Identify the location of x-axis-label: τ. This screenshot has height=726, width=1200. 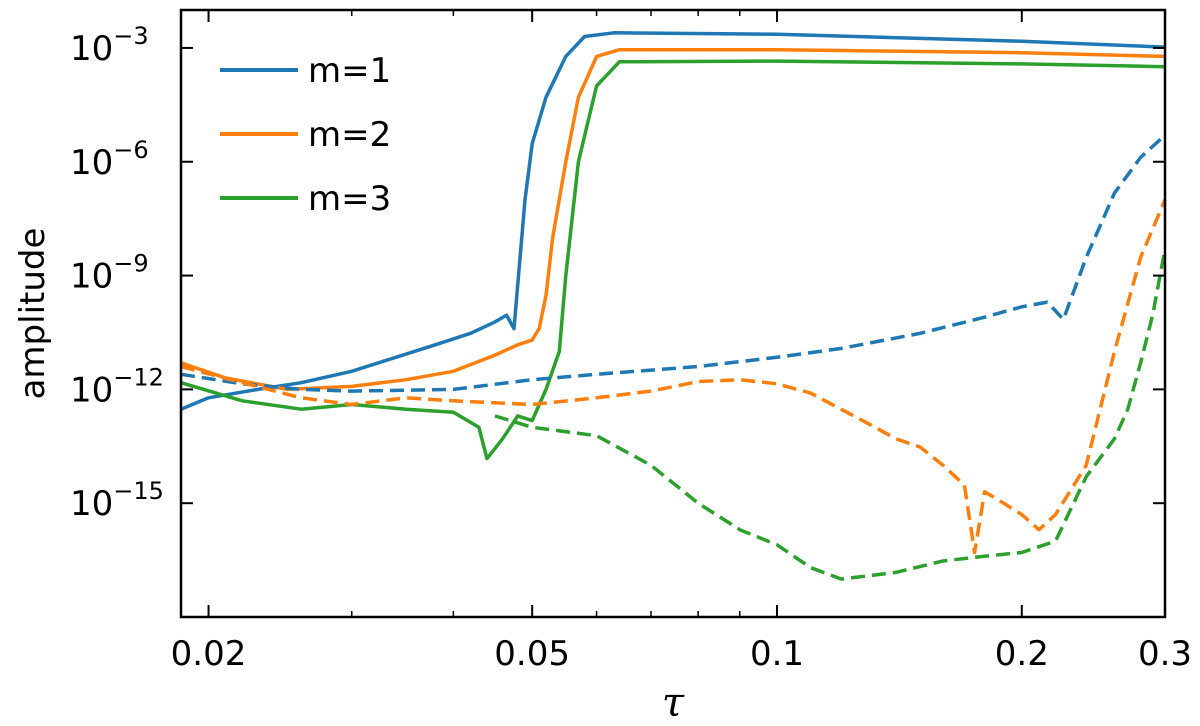
(673, 703).